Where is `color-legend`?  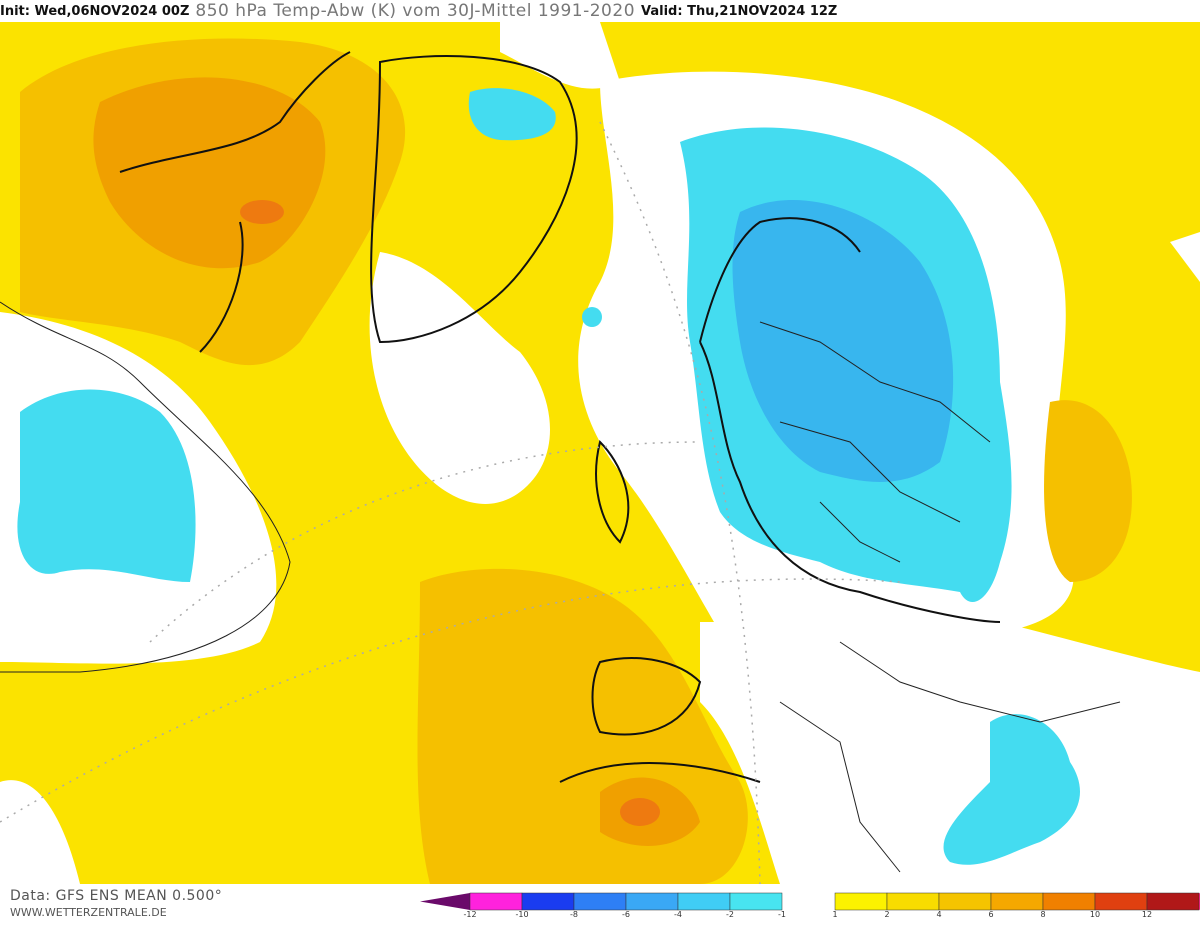
color-legend is located at coordinates (810, 901).